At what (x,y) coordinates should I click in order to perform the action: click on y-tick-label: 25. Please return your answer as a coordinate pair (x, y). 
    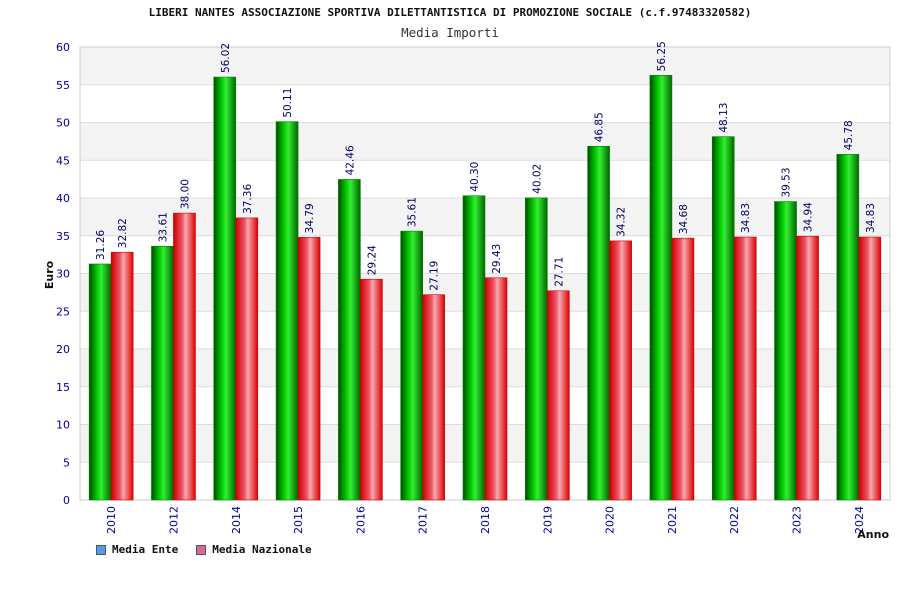
    Looking at the image, I should click on (63, 311).